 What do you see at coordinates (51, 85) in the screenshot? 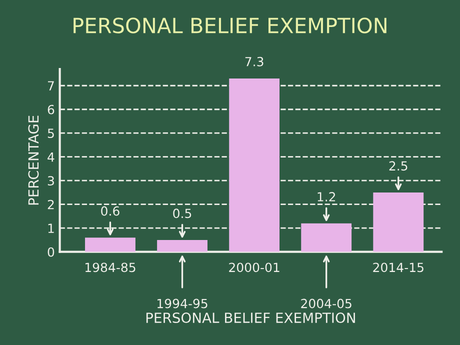
I see `y-tick-label: 7` at bounding box center [51, 85].